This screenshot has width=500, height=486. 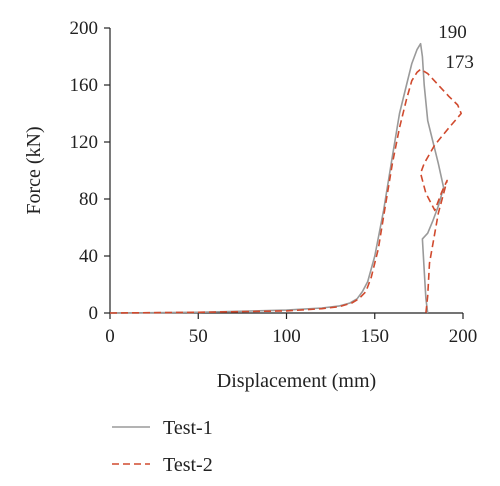 What do you see at coordinates (84, 85) in the screenshot?
I see `y-tick-label: 160` at bounding box center [84, 85].